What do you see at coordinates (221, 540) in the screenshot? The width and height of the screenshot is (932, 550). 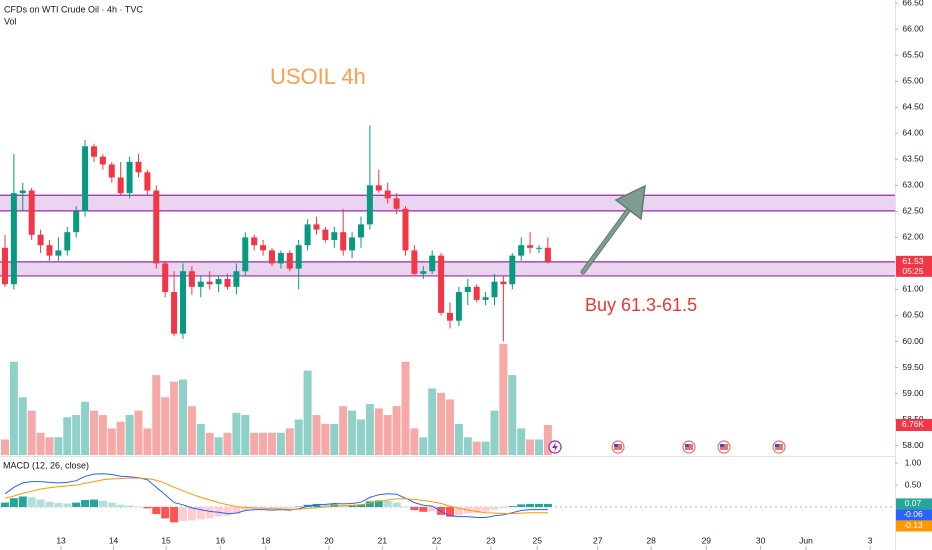 I see `x-tick-label: 16` at bounding box center [221, 540].